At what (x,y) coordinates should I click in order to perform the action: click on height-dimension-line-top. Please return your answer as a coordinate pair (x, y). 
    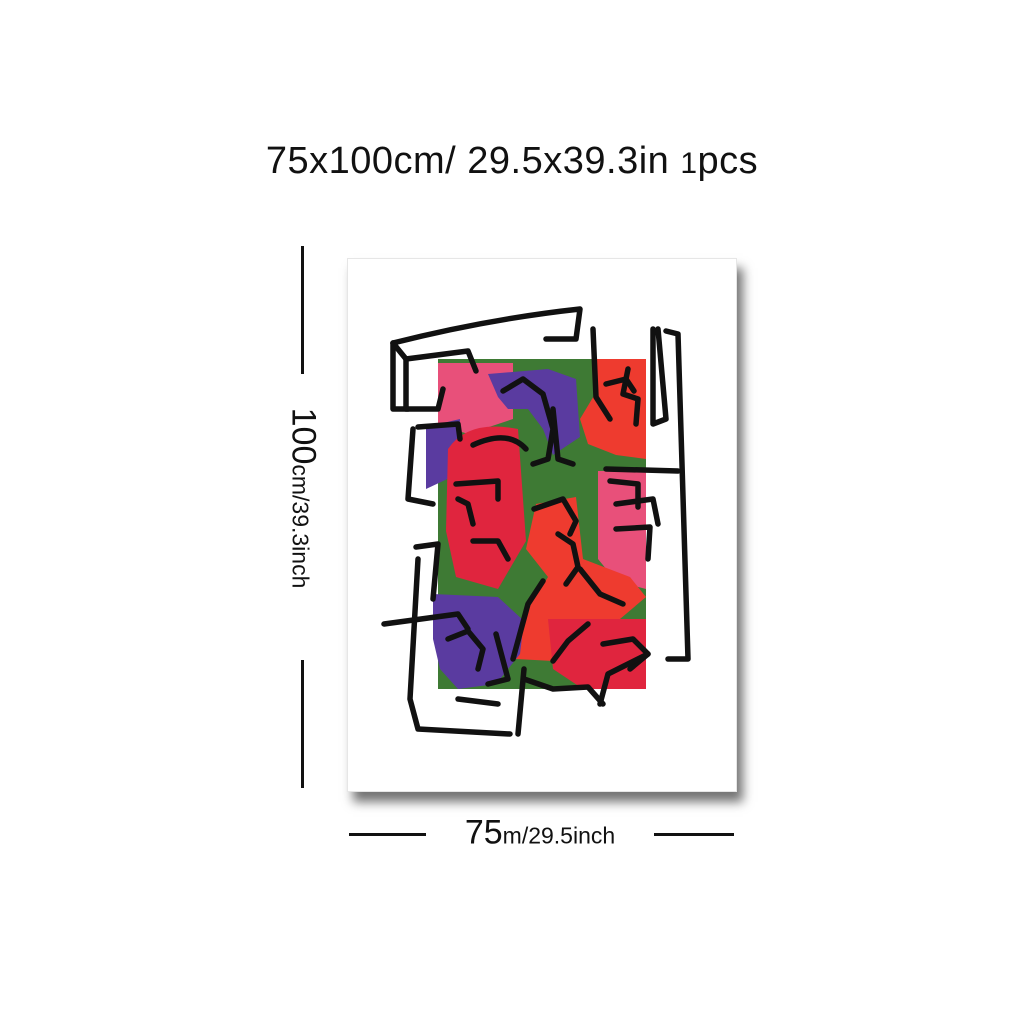
    Looking at the image, I should click on (302, 310).